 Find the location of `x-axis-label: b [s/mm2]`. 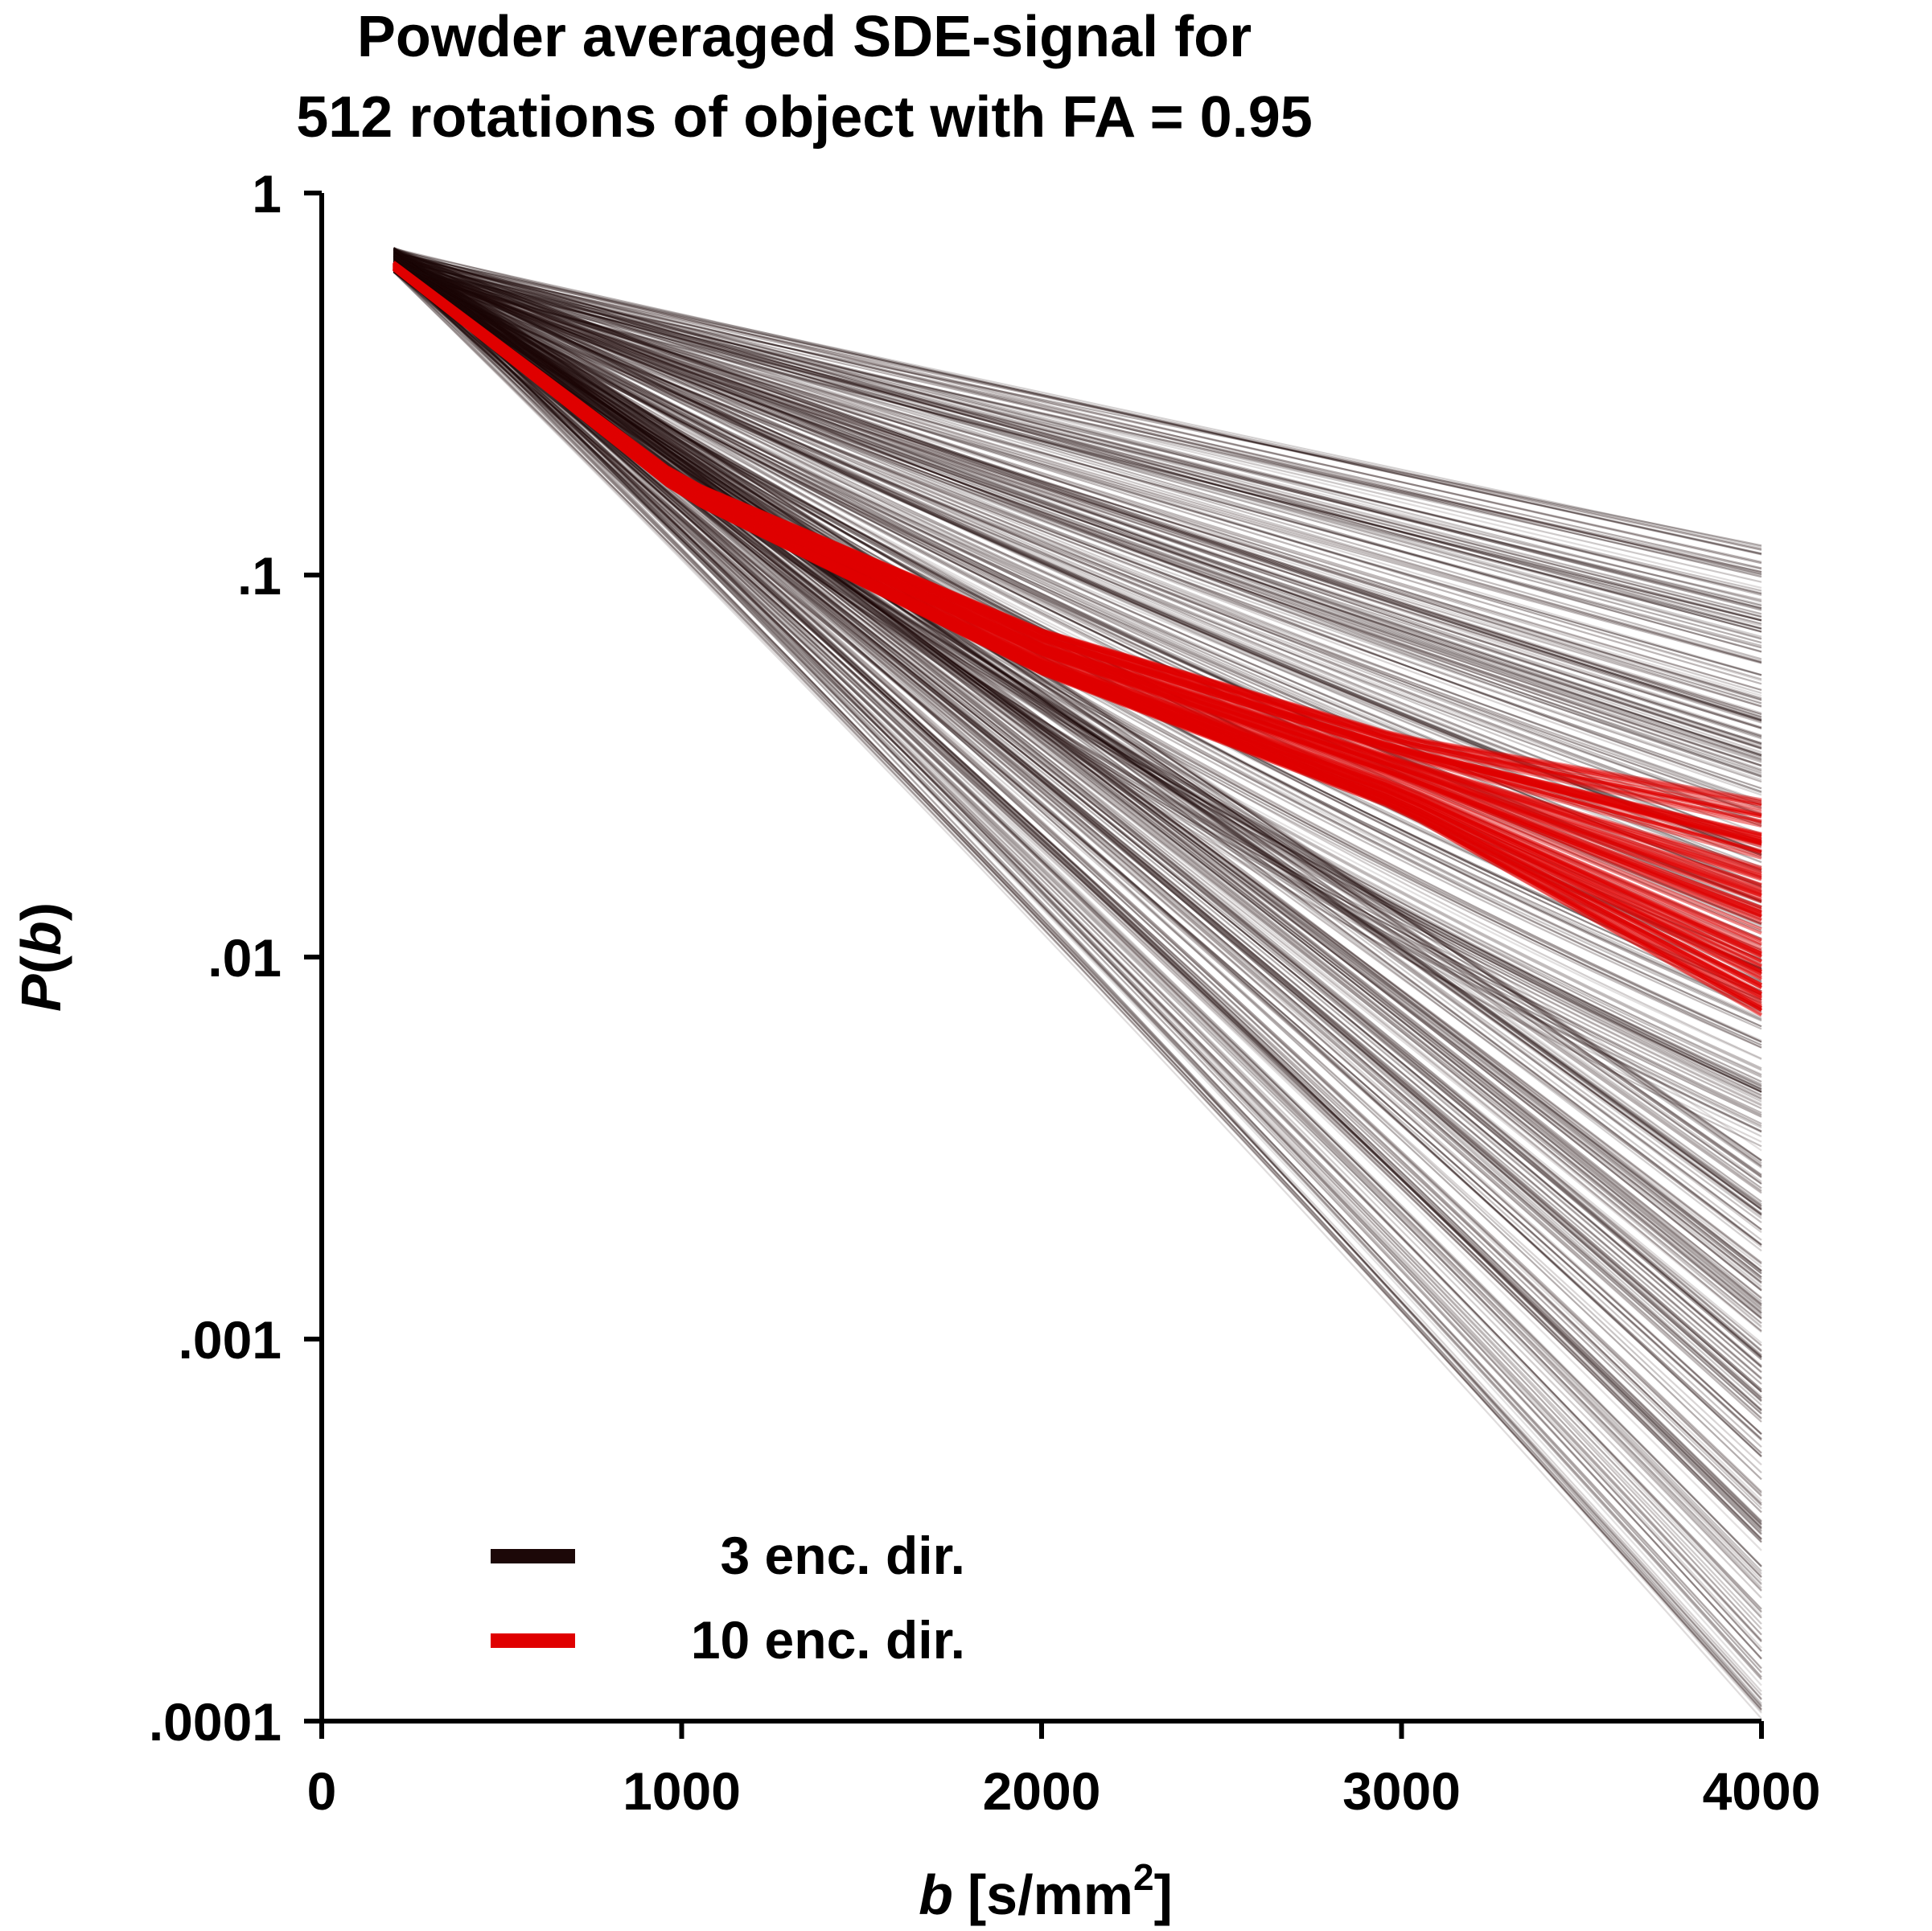

x-axis-label: b [s/mm2] is located at coordinates (1046, 1891).